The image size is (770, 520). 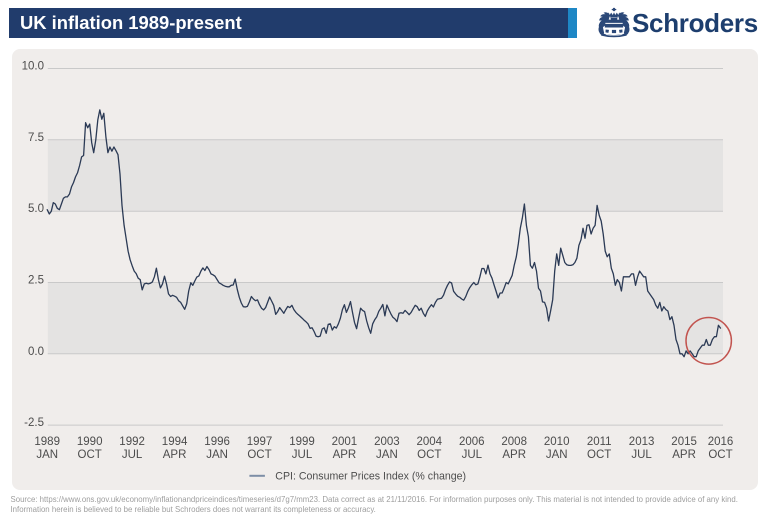 I want to click on svg-text: 1994, so click(x=175, y=442).